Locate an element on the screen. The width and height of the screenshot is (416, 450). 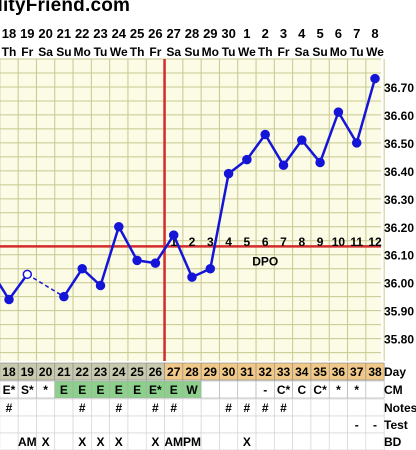
y-tick-label: 35.90 is located at coordinates (399, 312).